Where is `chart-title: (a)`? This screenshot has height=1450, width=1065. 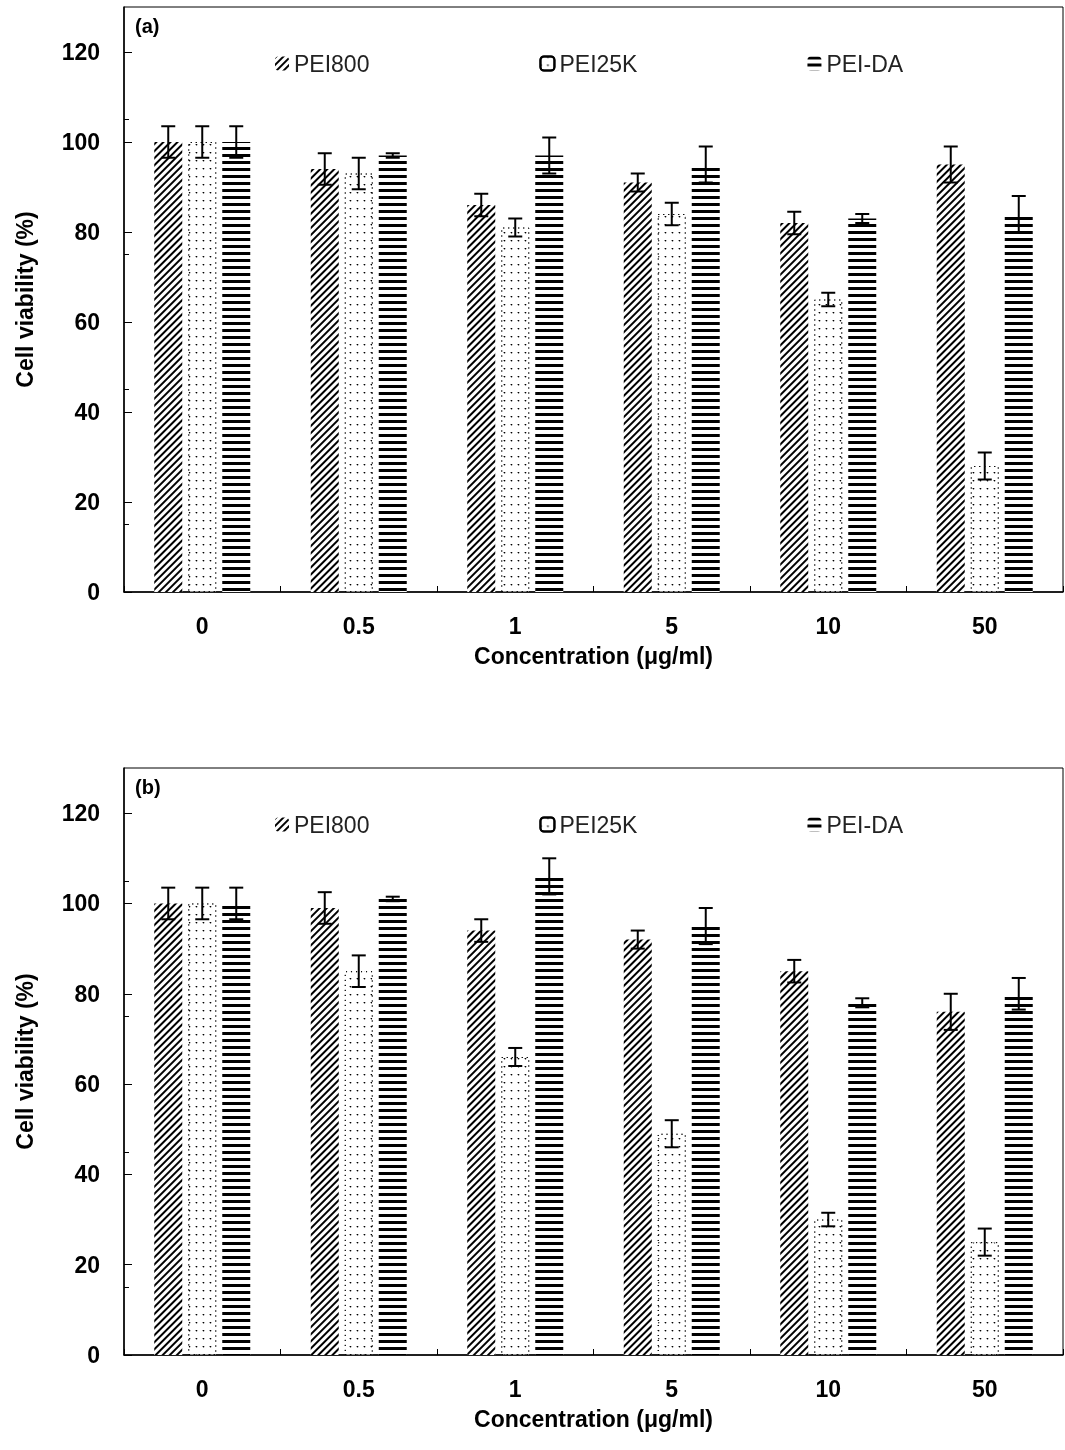
chart-title: (a) is located at coordinates (147, 26).